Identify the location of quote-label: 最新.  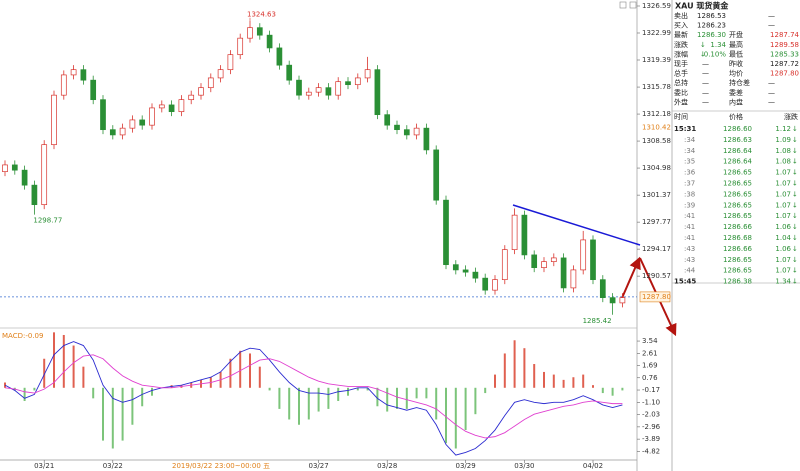
(681, 34).